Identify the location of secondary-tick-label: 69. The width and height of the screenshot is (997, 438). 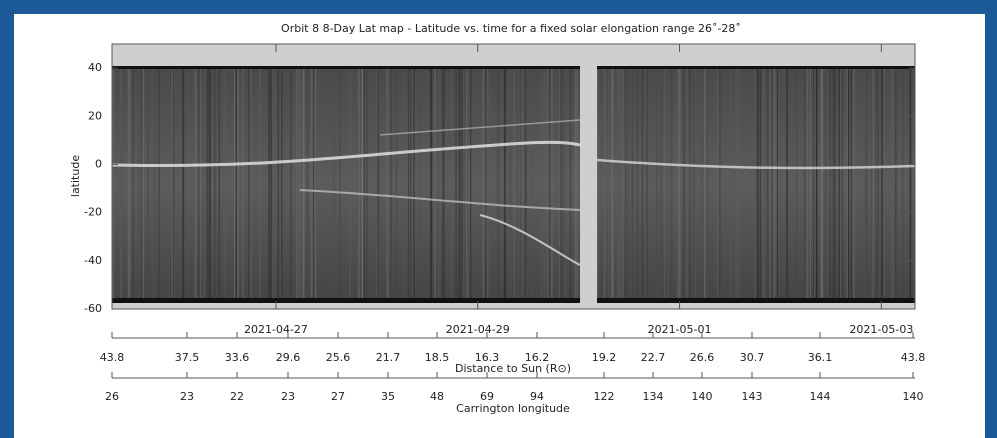
(487, 396).